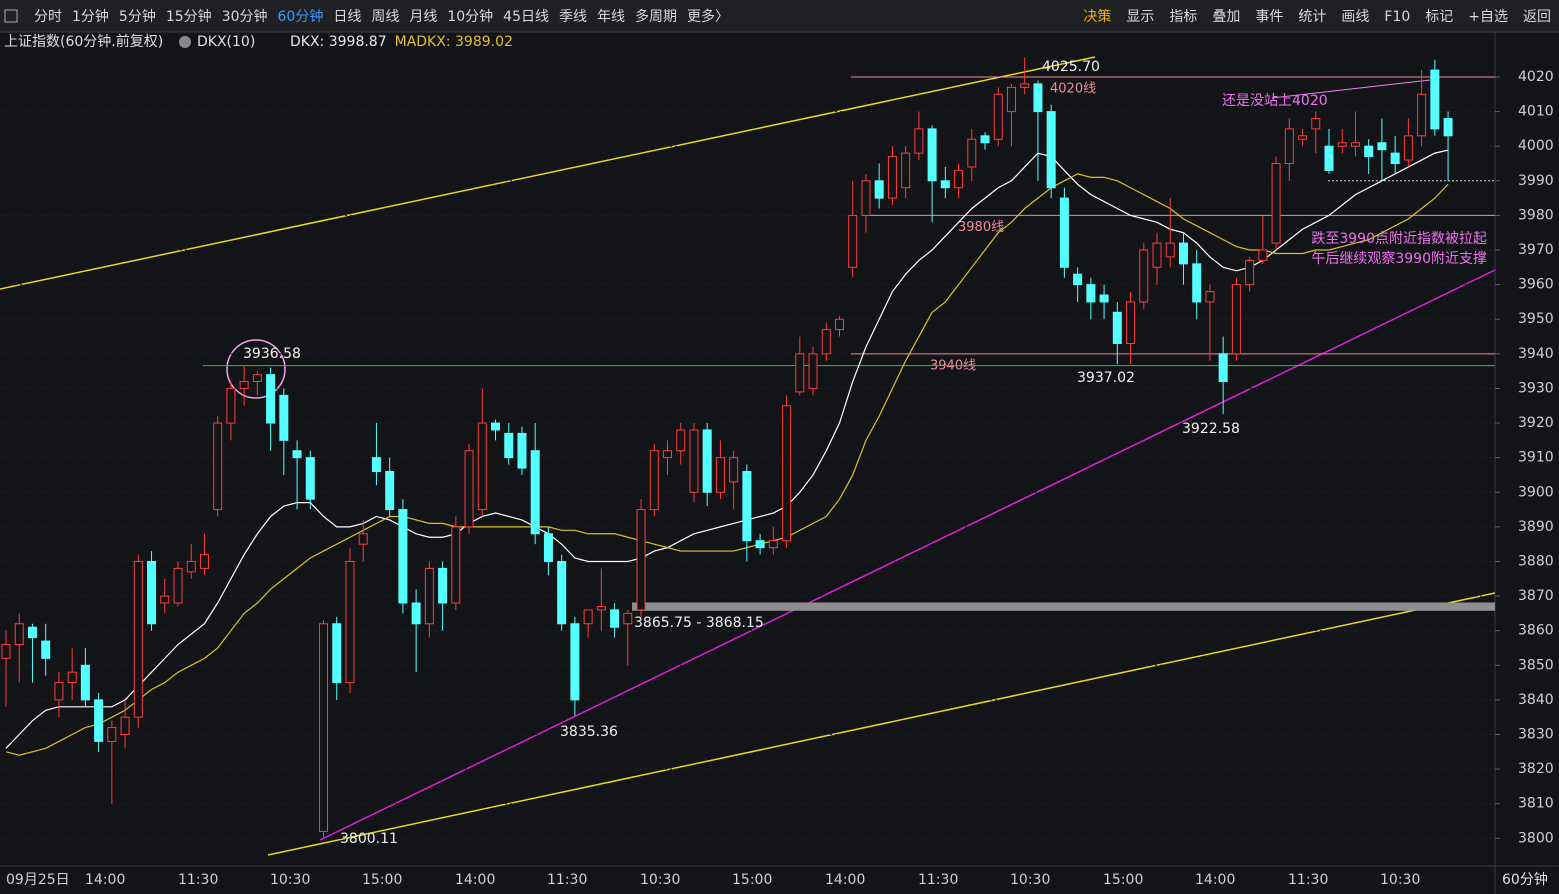 The width and height of the screenshot is (1559, 894). What do you see at coordinates (245, 16) in the screenshot?
I see `period-tab: 30分钟` at bounding box center [245, 16].